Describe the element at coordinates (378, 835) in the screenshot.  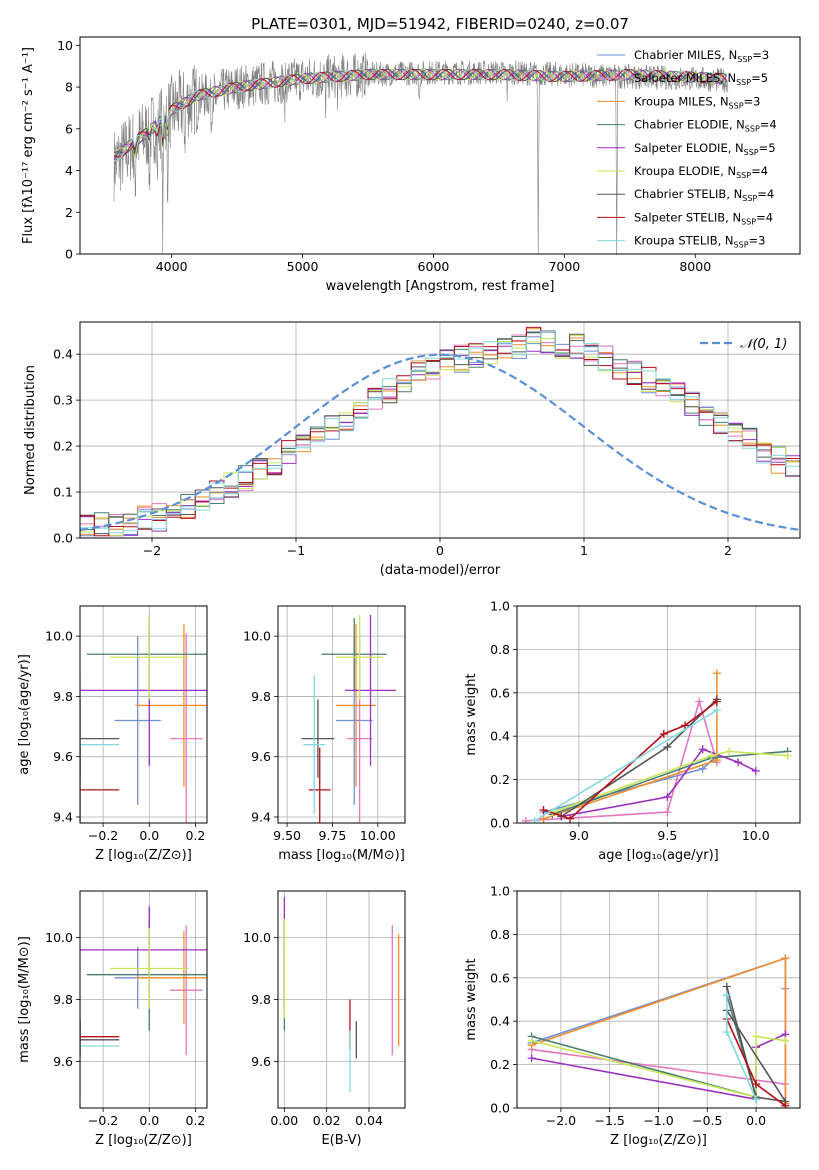
I see `x-tick-label: 10.00` at that location.